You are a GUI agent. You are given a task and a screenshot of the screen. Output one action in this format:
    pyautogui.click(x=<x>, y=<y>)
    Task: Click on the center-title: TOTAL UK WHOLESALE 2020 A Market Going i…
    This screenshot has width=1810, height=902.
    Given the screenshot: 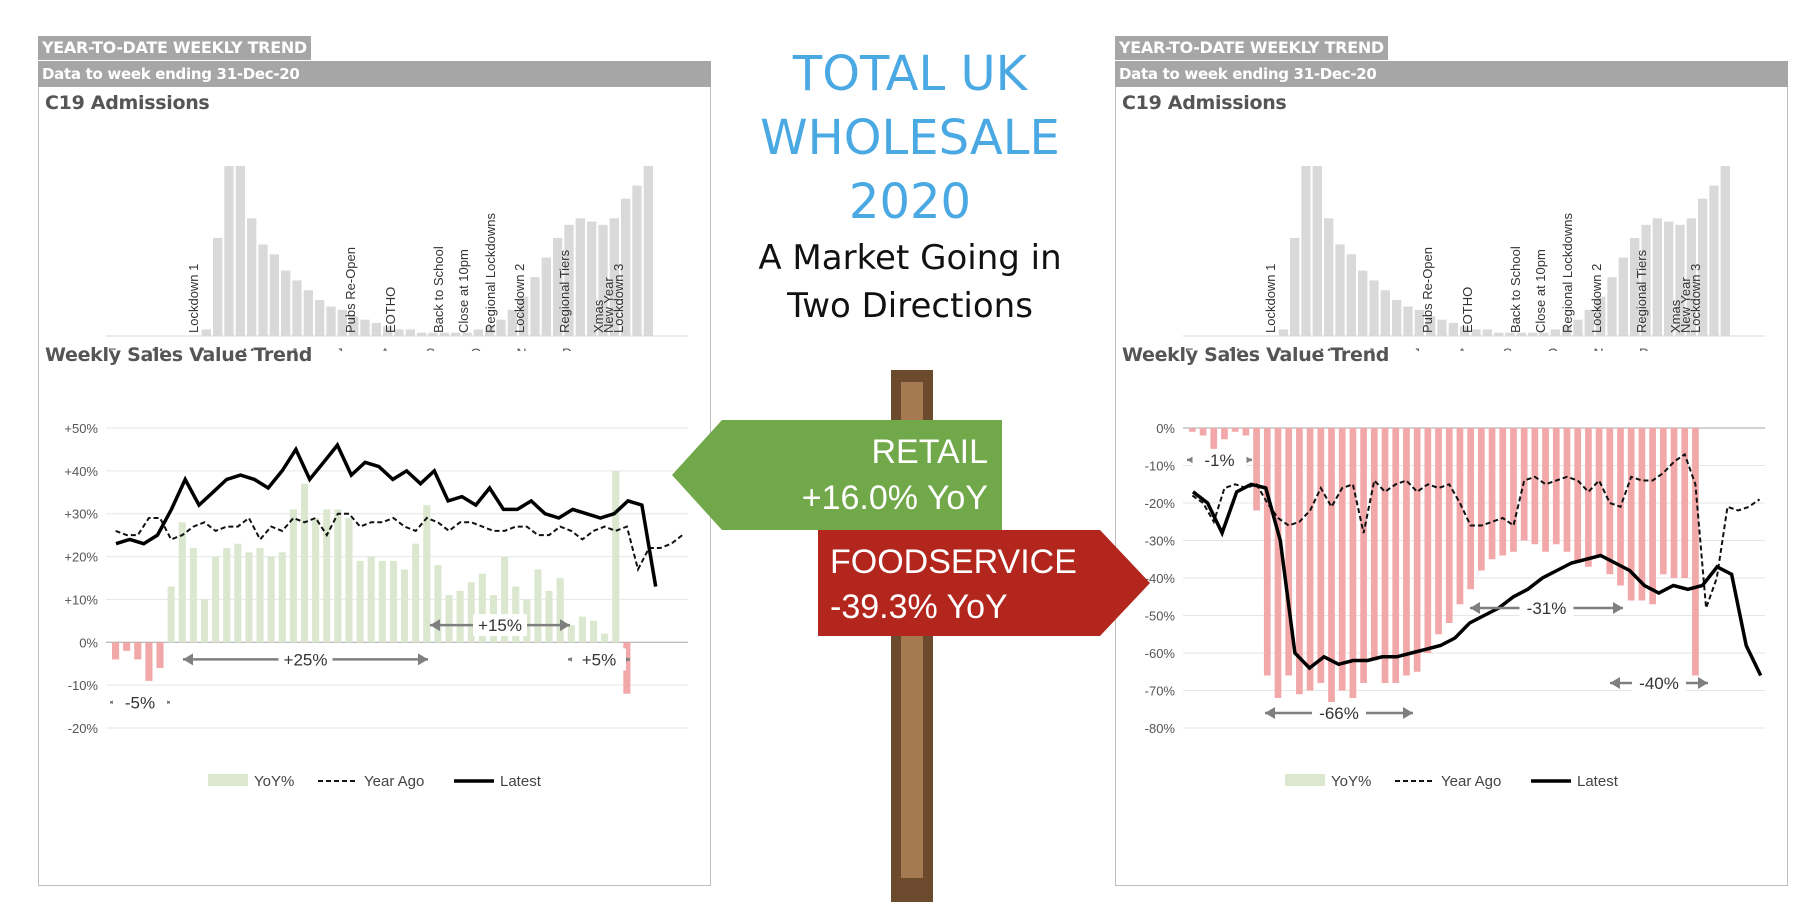 What is the action you would take?
    pyautogui.click(x=910, y=186)
    